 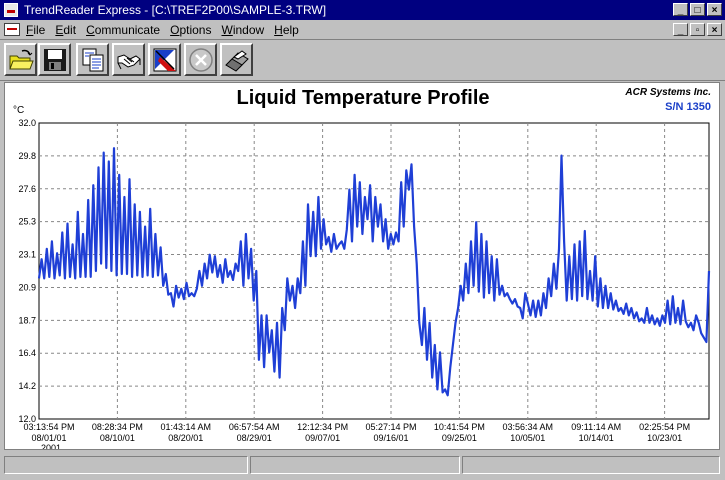 I want to click on x-tick-date-label: 08/20/01, so click(x=185, y=438).